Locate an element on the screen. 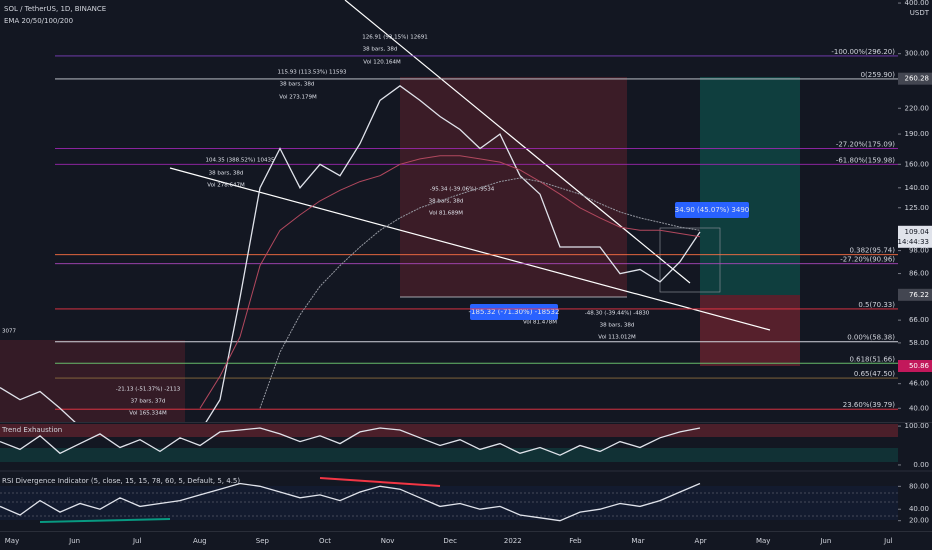 This screenshot has height=550, width=932. x-tick-label: Dec is located at coordinates (450, 541).